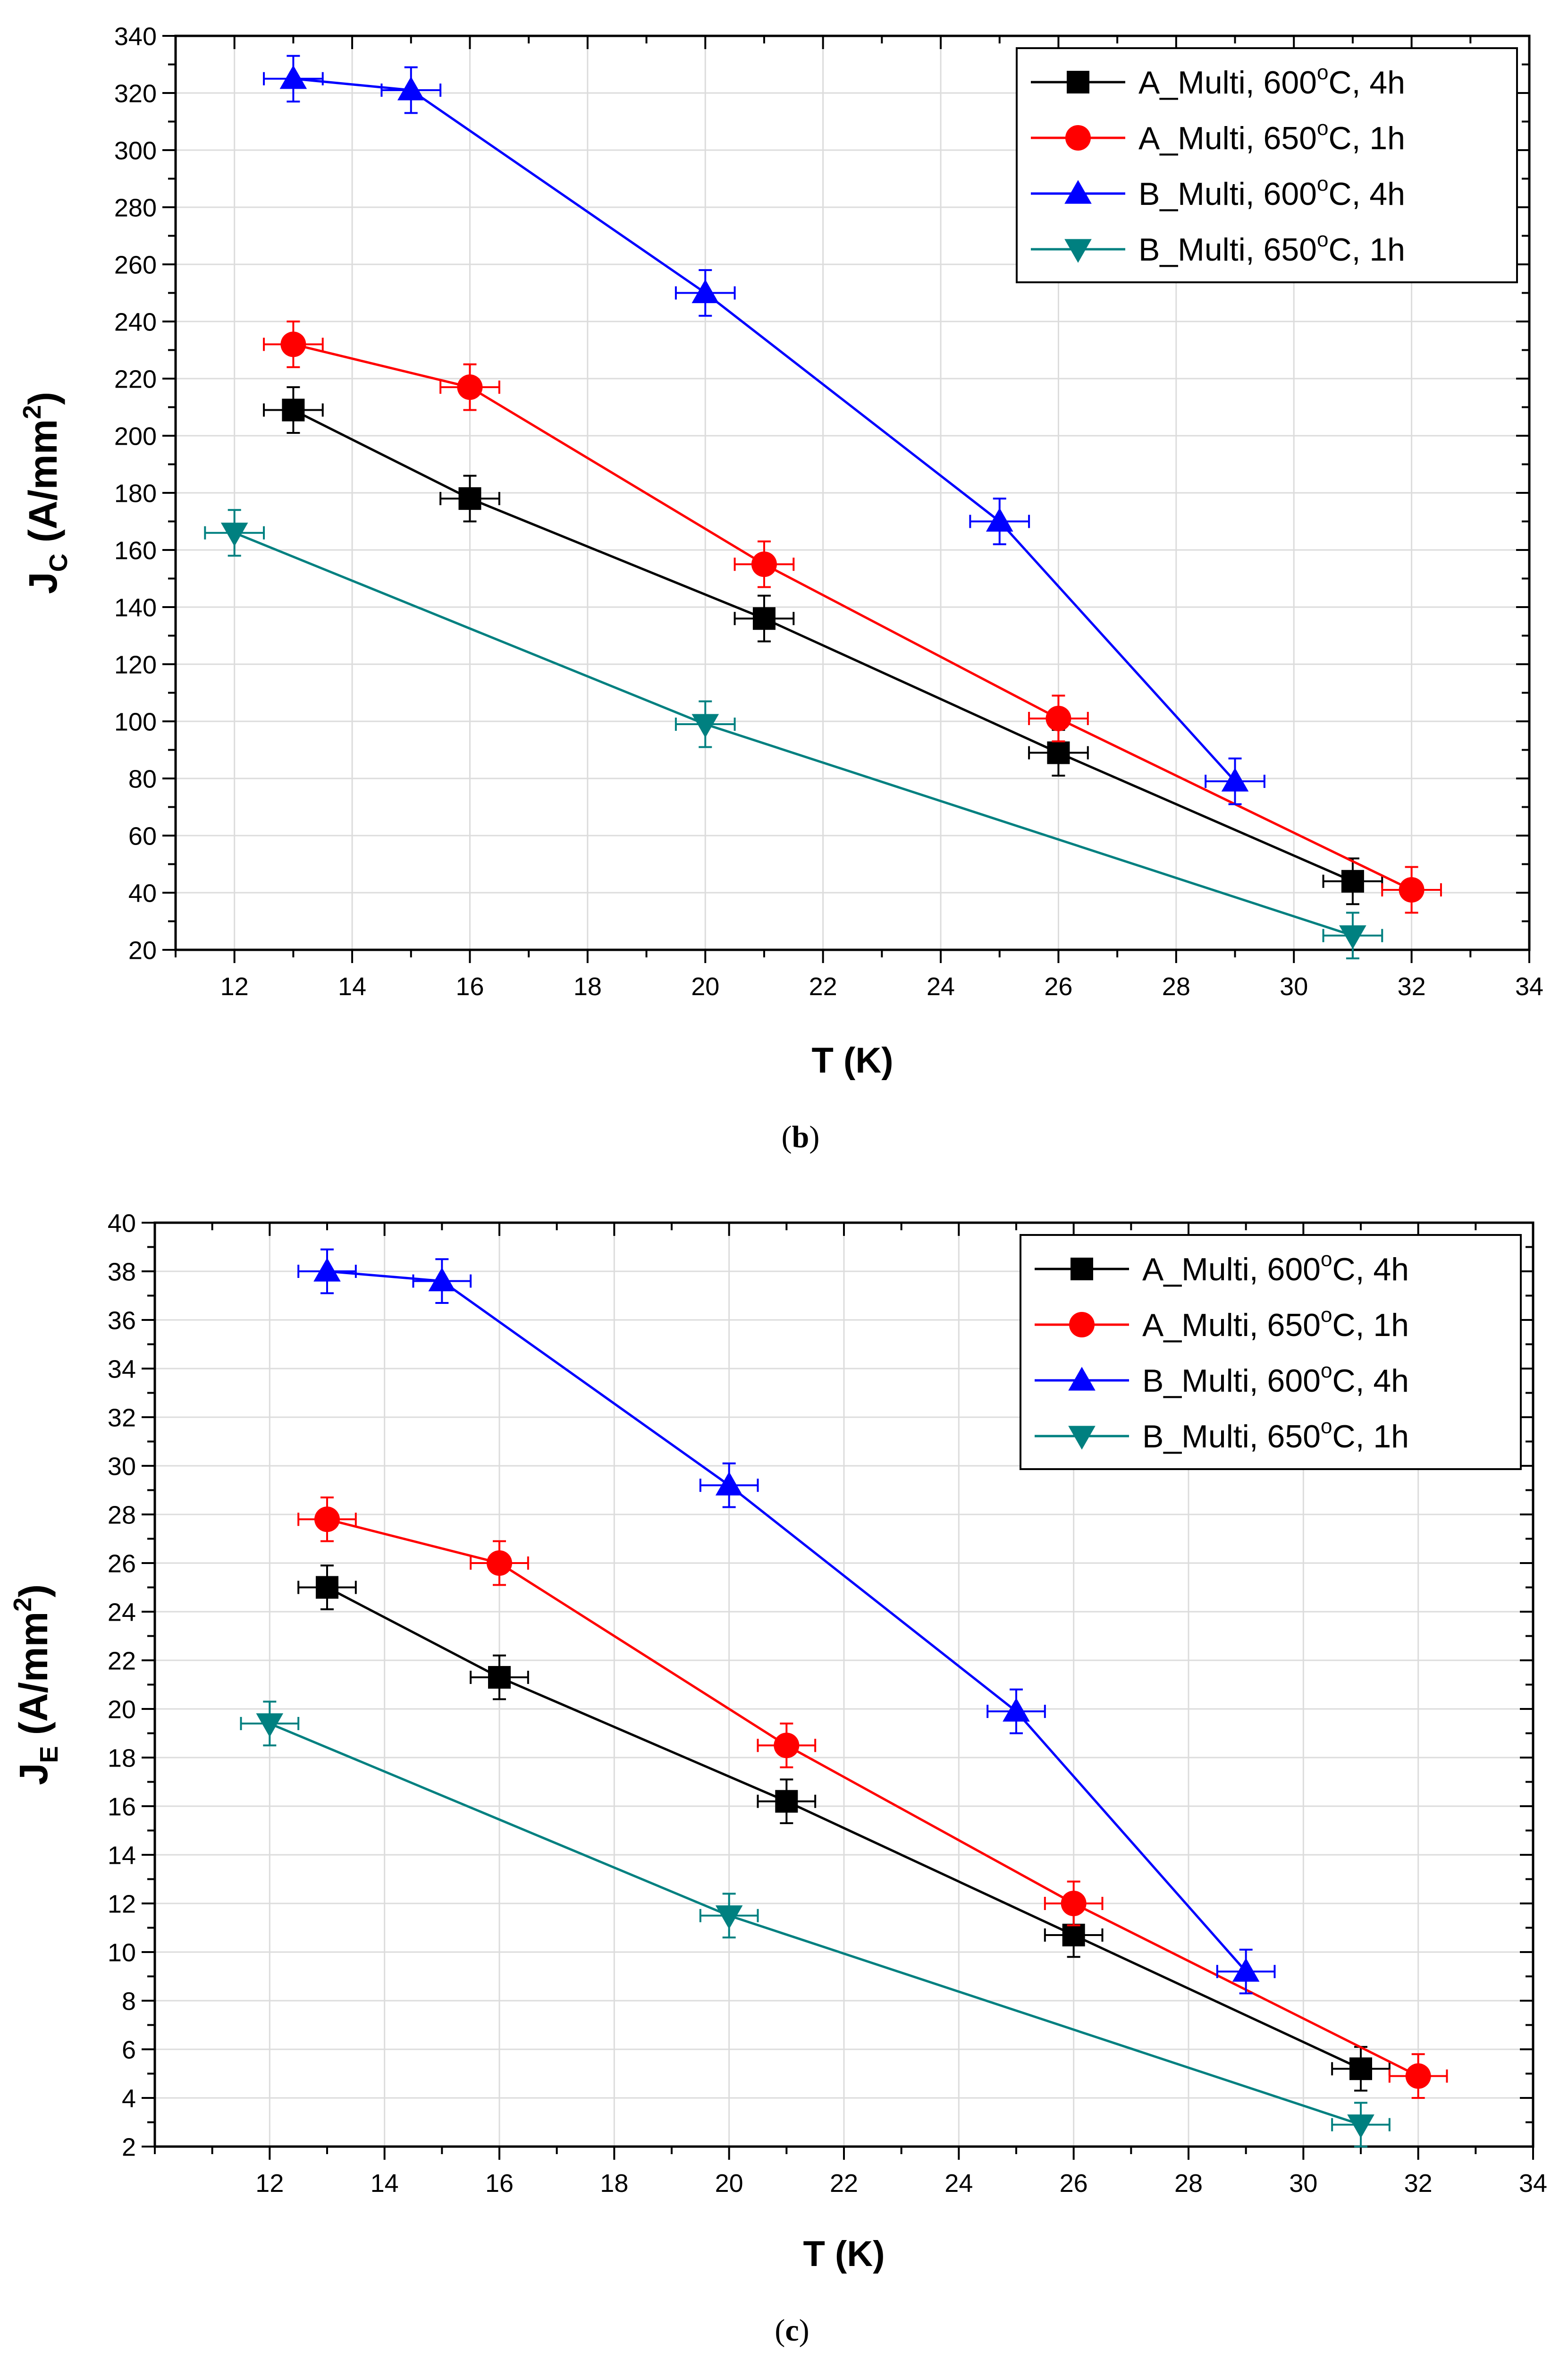 This screenshot has width=1568, height=2359. I want to click on caption-letter: c, so click(792, 2331).